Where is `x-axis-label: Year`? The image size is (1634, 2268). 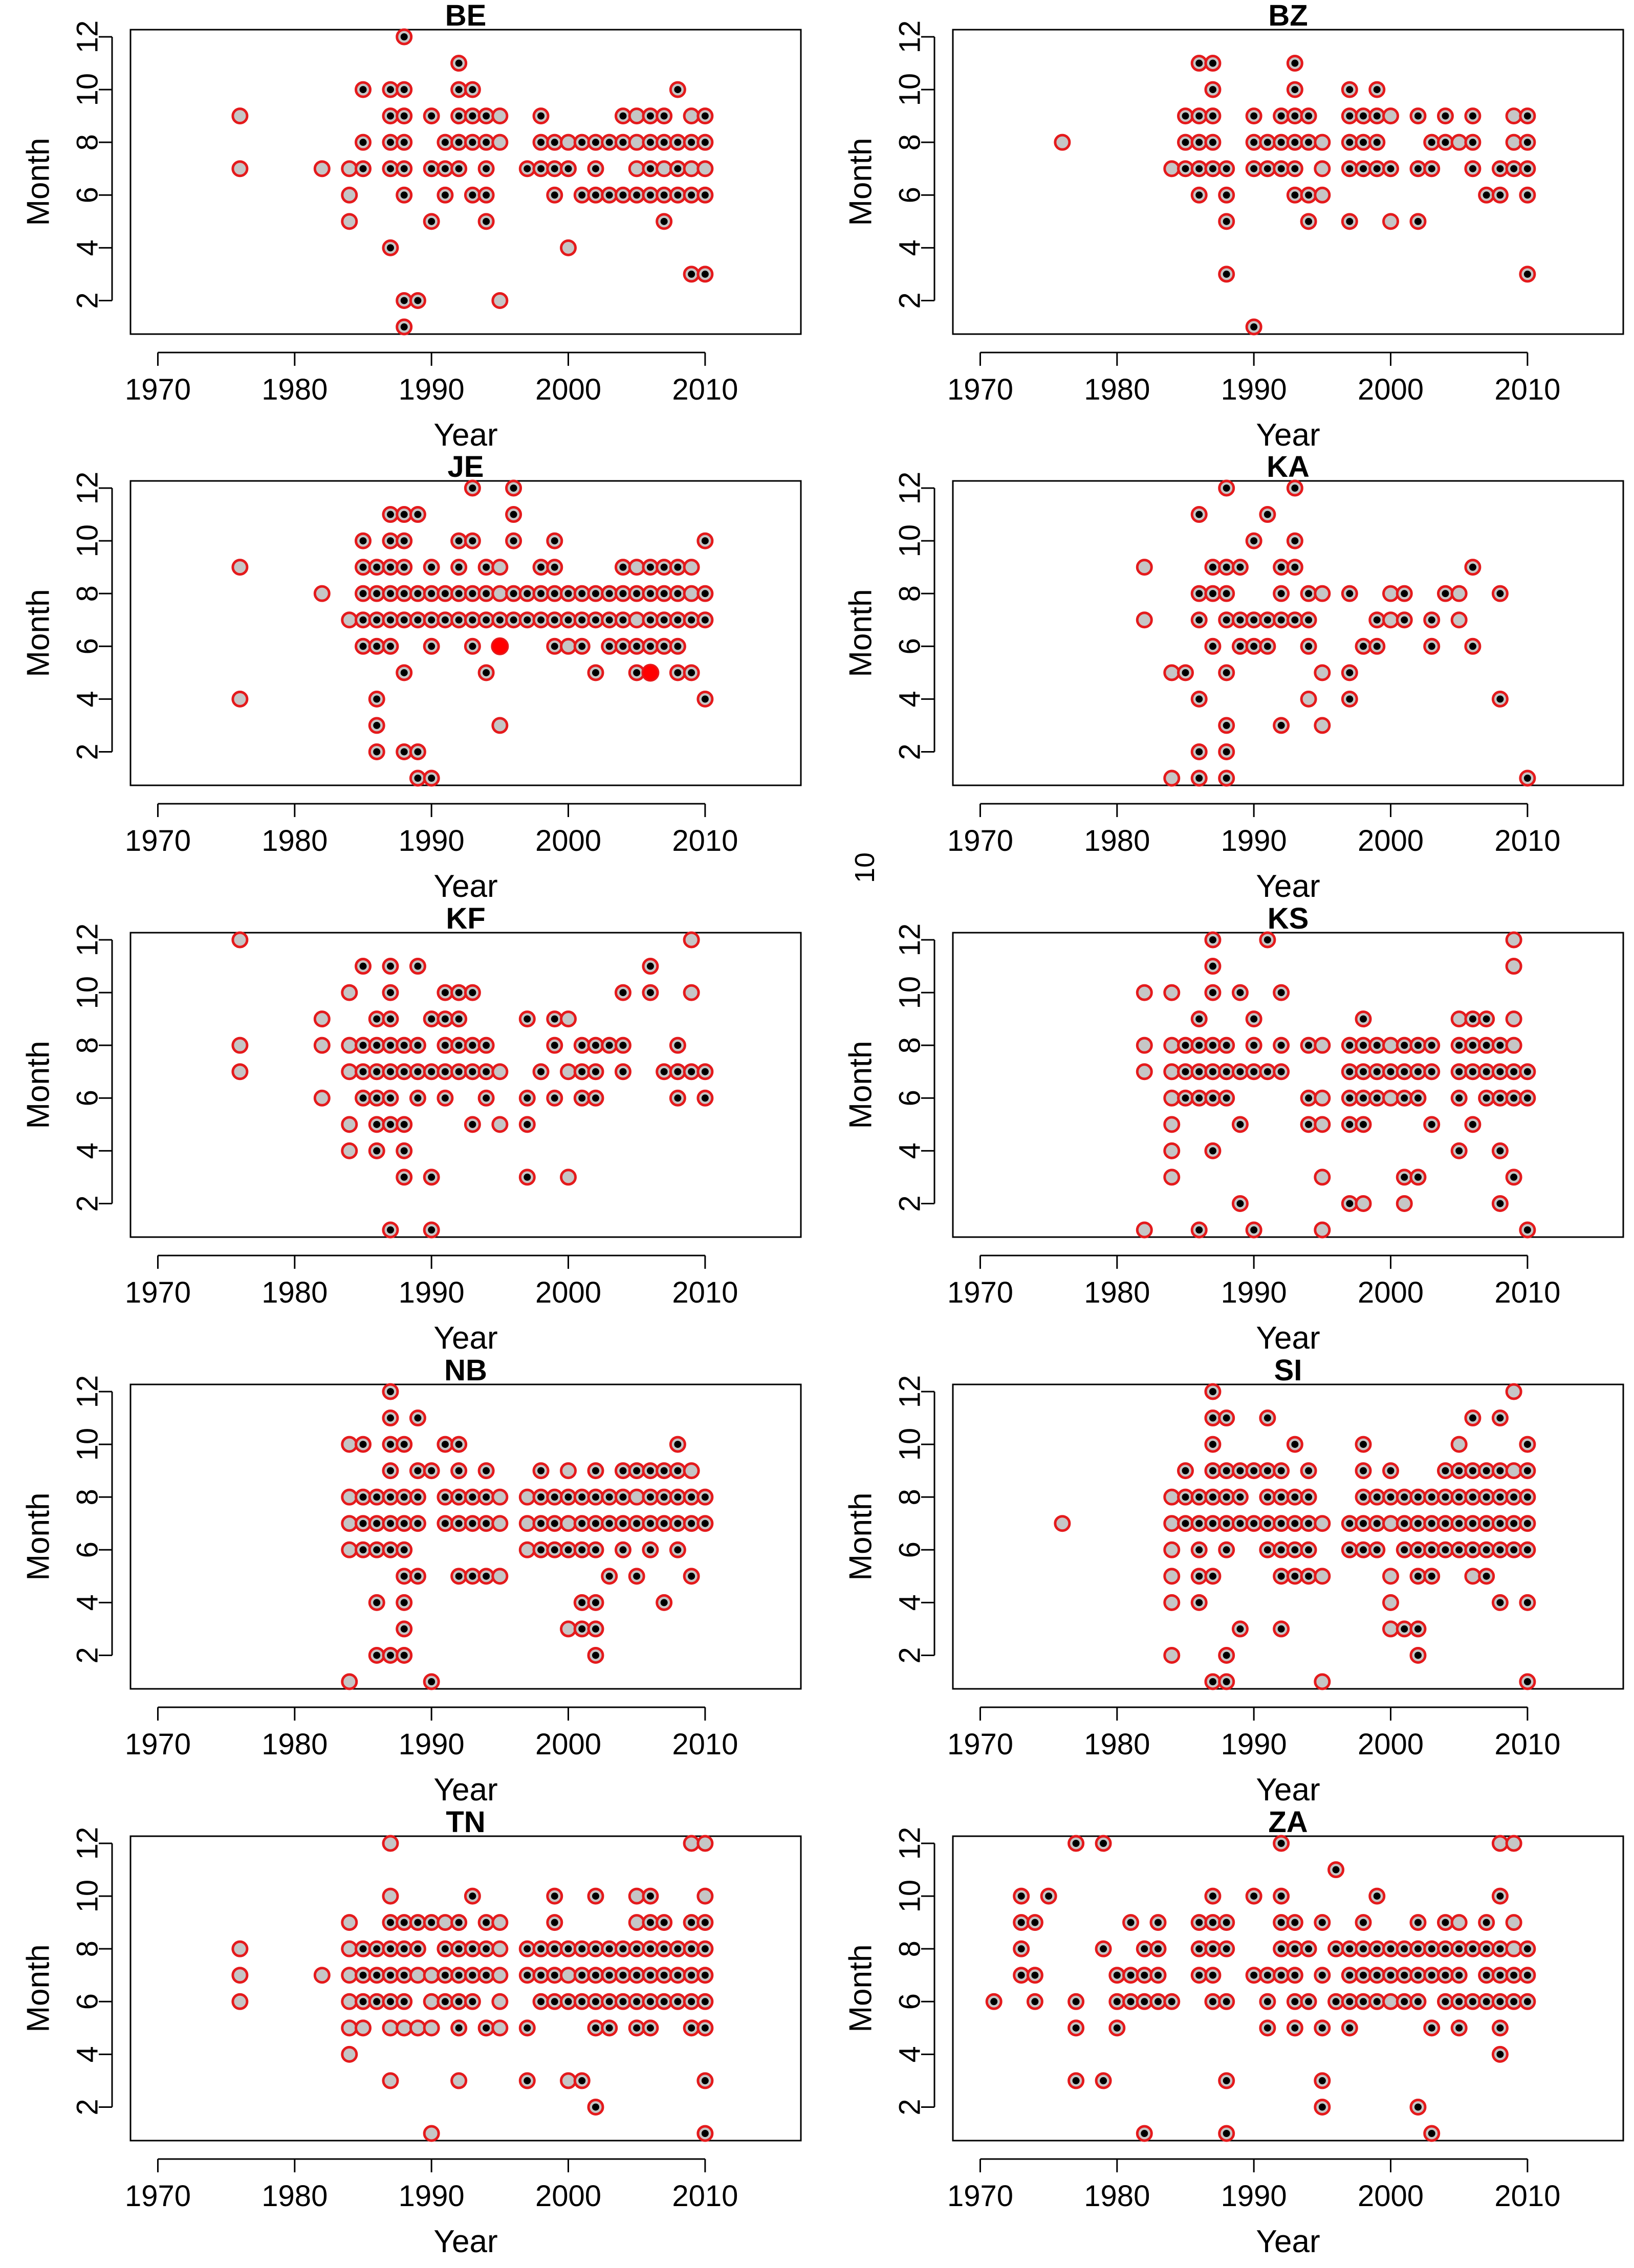
x-axis-label: Year is located at coordinates (465, 1338).